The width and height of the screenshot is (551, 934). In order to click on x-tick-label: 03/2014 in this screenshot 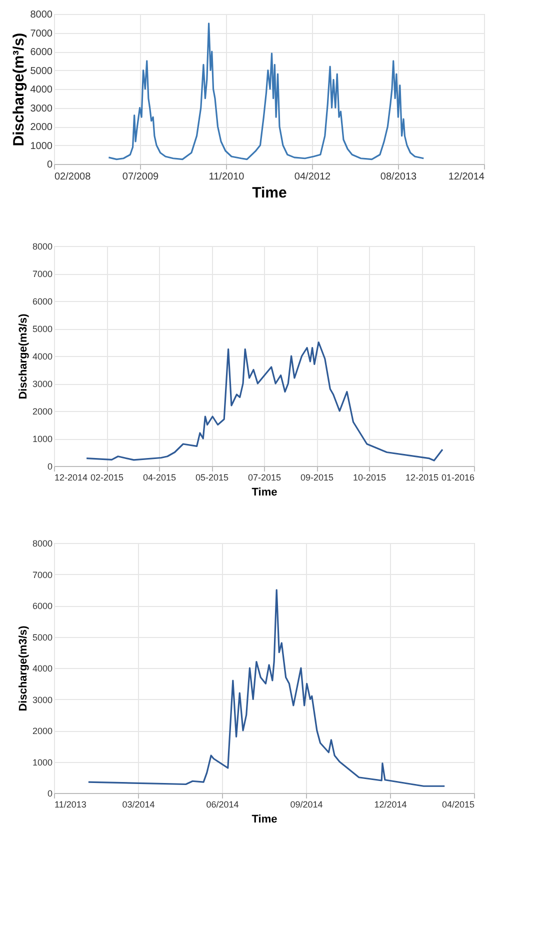, I will do `click(138, 805)`.